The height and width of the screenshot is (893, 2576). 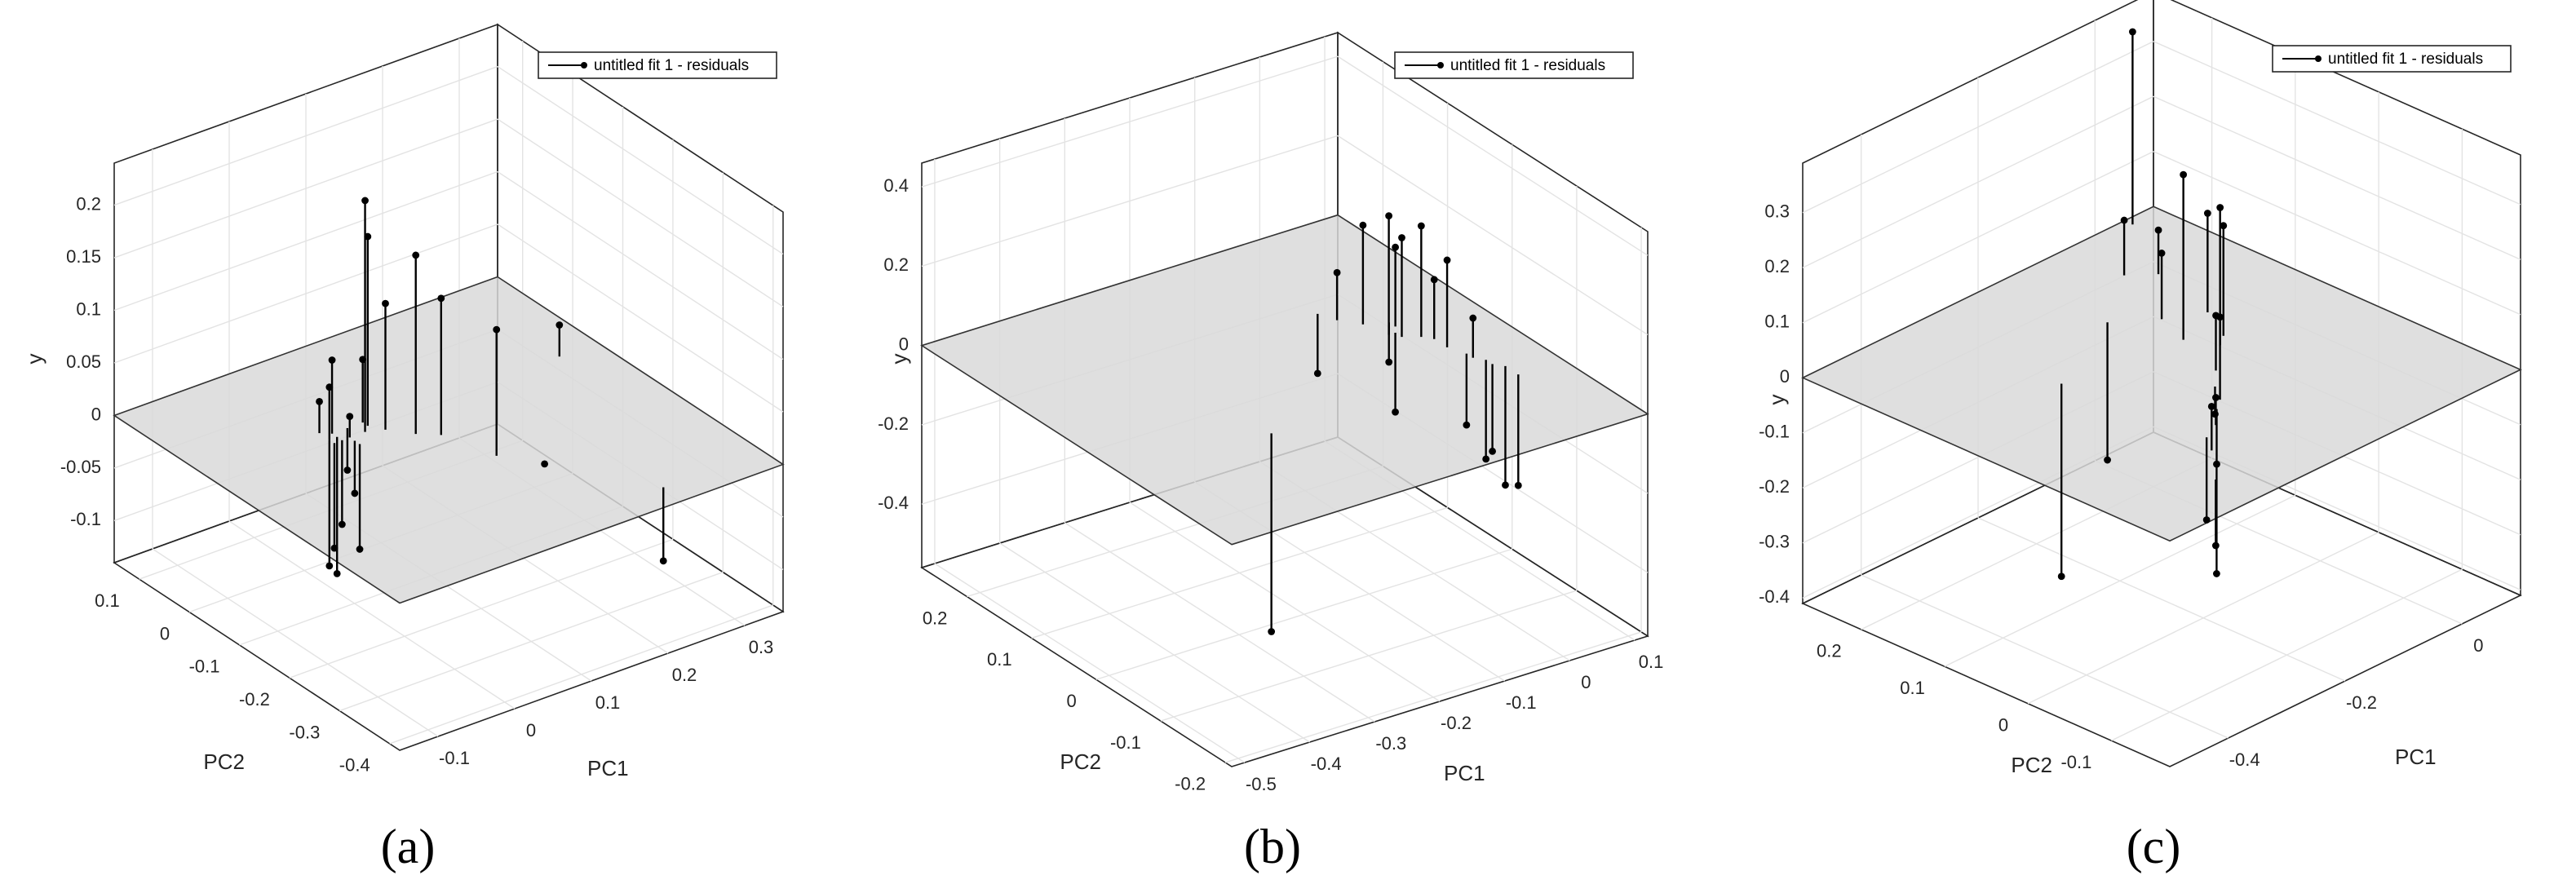 I want to click on x-tick-label: 0.1, so click(x=1651, y=662).